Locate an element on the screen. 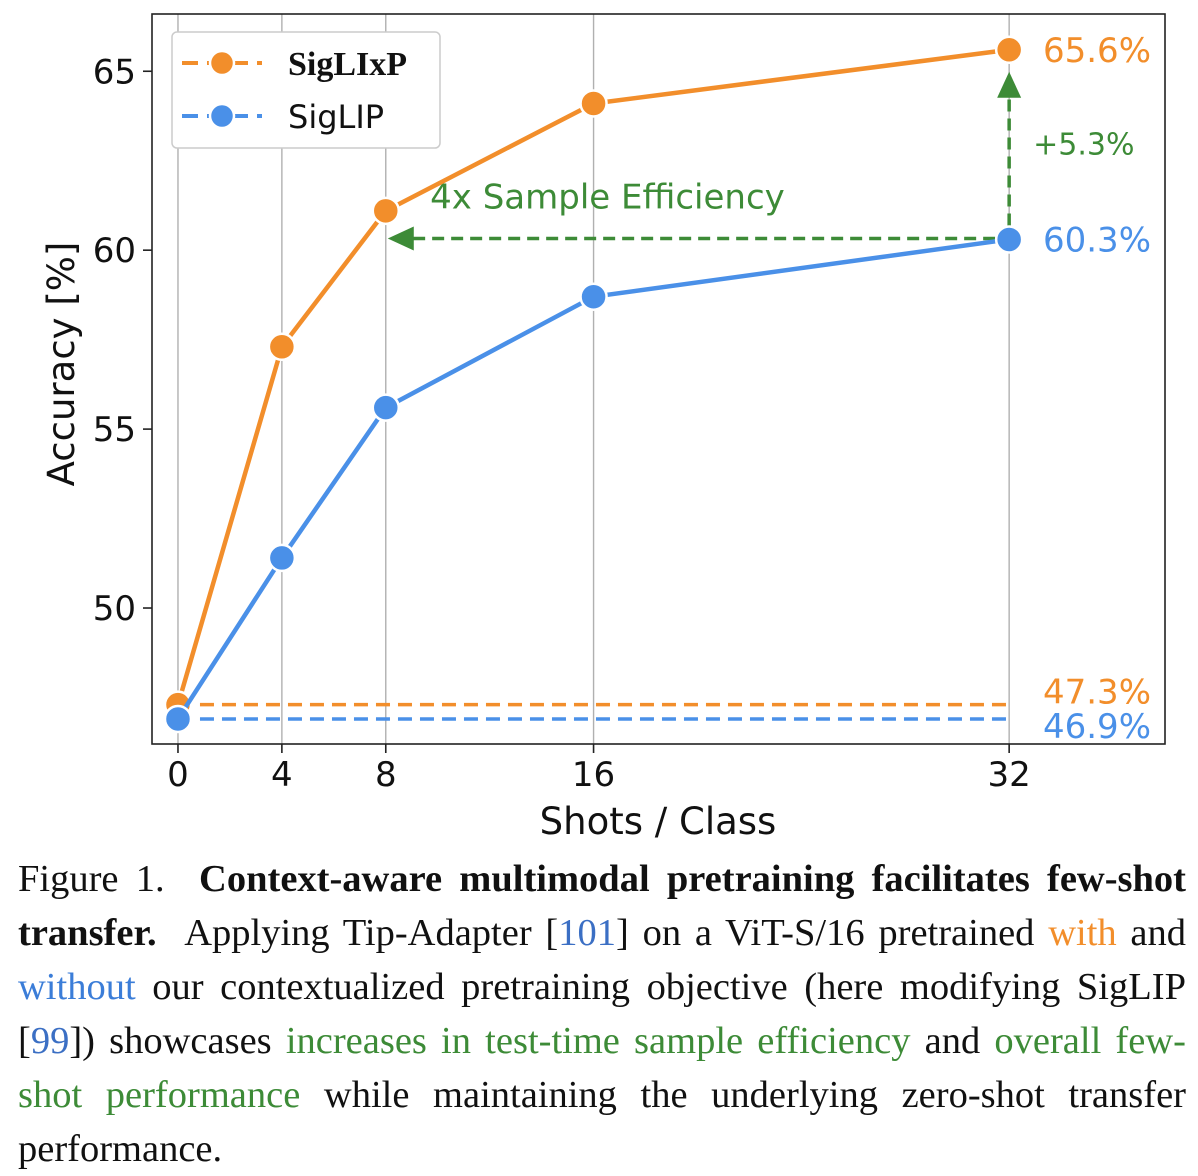 Image resolution: width=1198 pixels, height=1176 pixels. caption-without: without is located at coordinates (77, 987).